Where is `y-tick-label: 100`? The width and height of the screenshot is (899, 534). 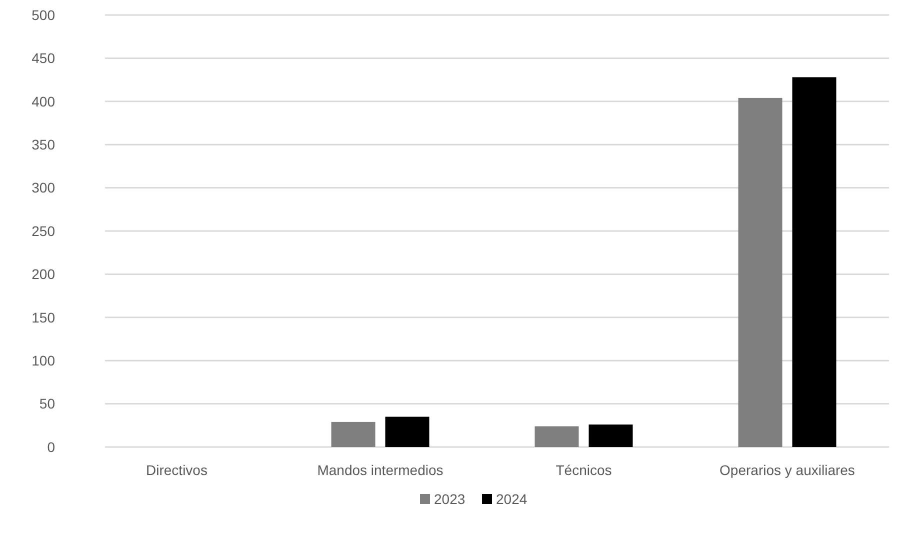
y-tick-label: 100 is located at coordinates (44, 360).